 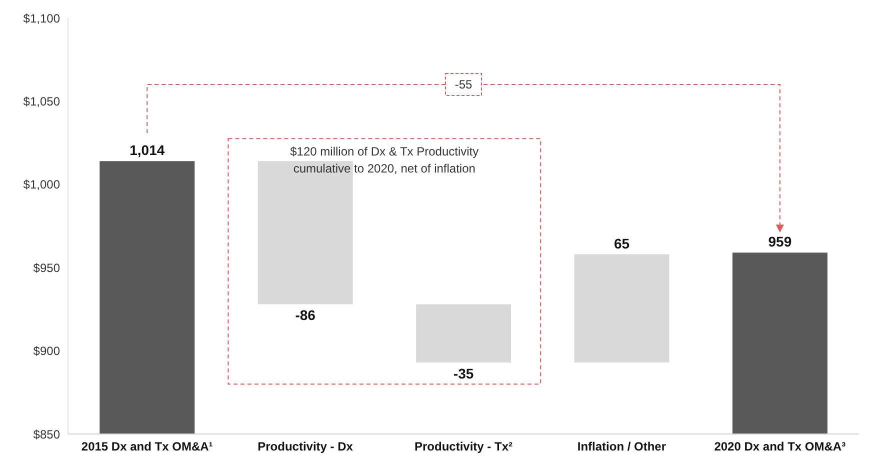 What do you see at coordinates (41, 185) in the screenshot?
I see `y-tick-label: $1,000` at bounding box center [41, 185].